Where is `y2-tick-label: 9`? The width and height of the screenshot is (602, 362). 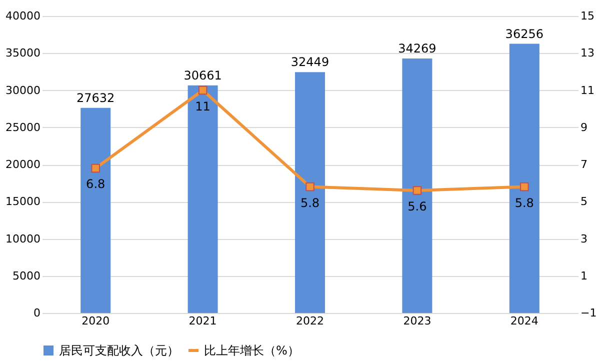
y2-tick-label: 9 is located at coordinates (584, 127).